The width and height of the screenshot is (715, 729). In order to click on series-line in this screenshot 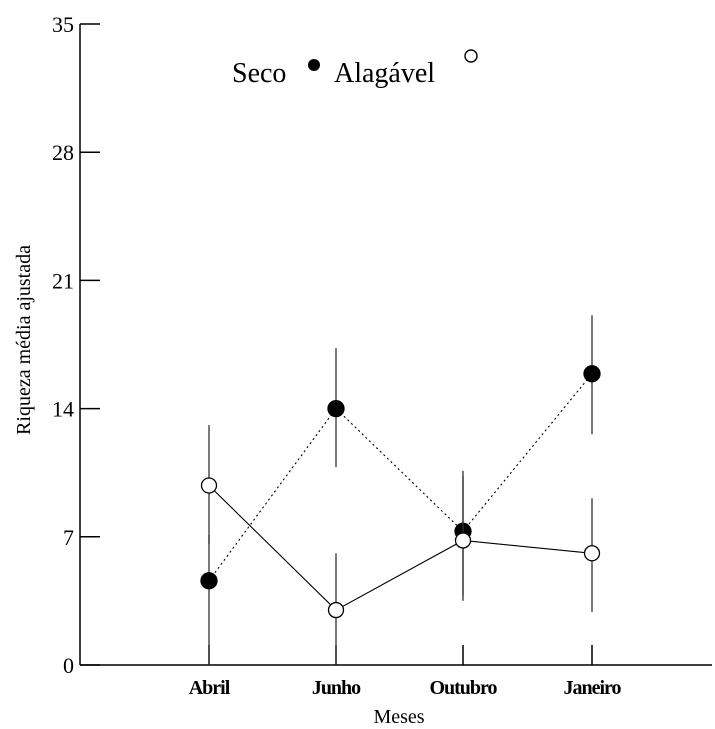, I will do `click(400, 548)`.